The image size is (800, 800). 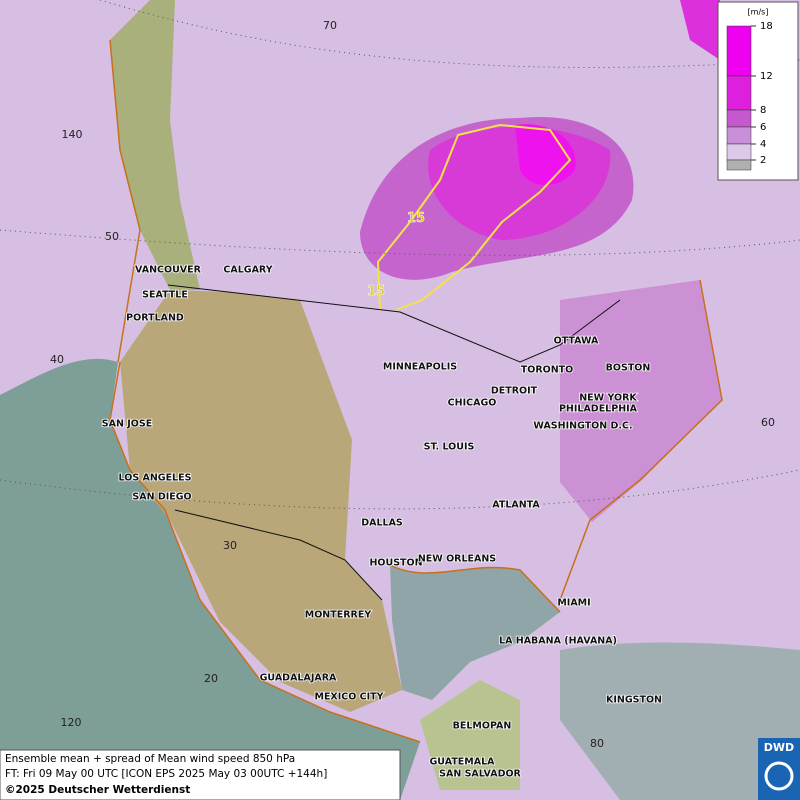 What do you see at coordinates (514, 391) in the screenshot?
I see `city-label: DETROIT` at bounding box center [514, 391].